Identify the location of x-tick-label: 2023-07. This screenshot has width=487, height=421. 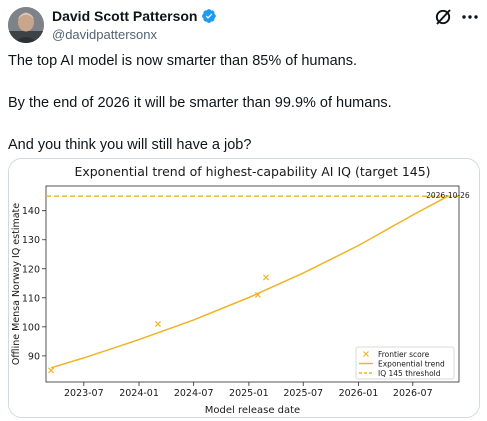
(84, 393).